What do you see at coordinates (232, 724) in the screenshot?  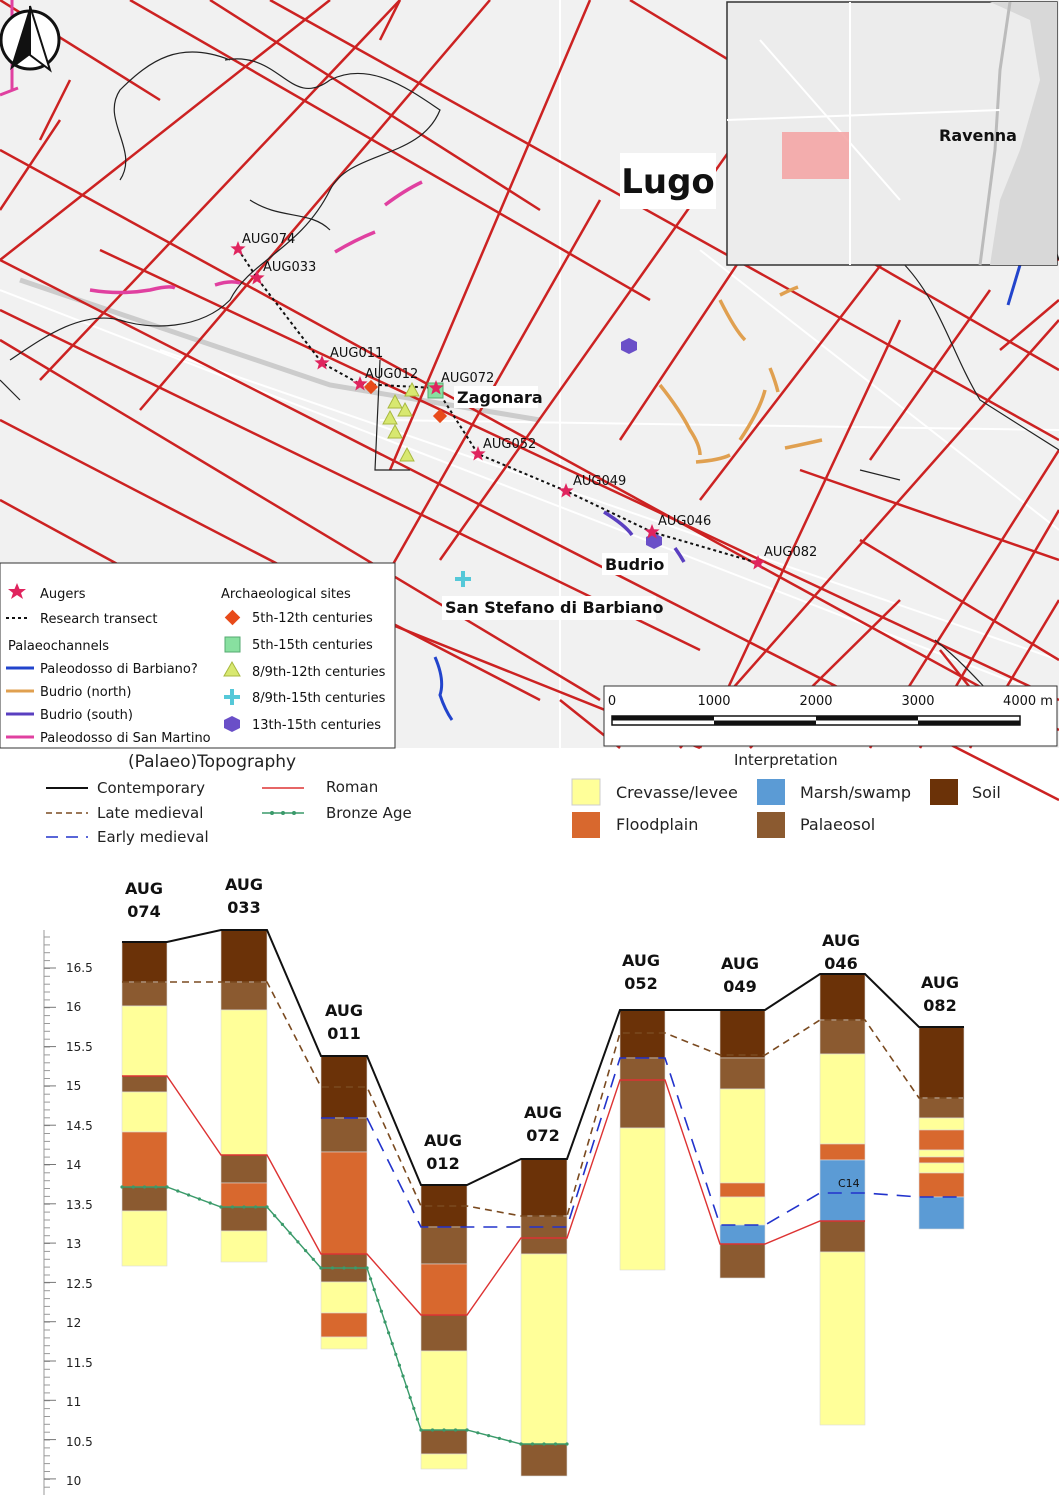 I see `legend-site-13-15-symbol` at bounding box center [232, 724].